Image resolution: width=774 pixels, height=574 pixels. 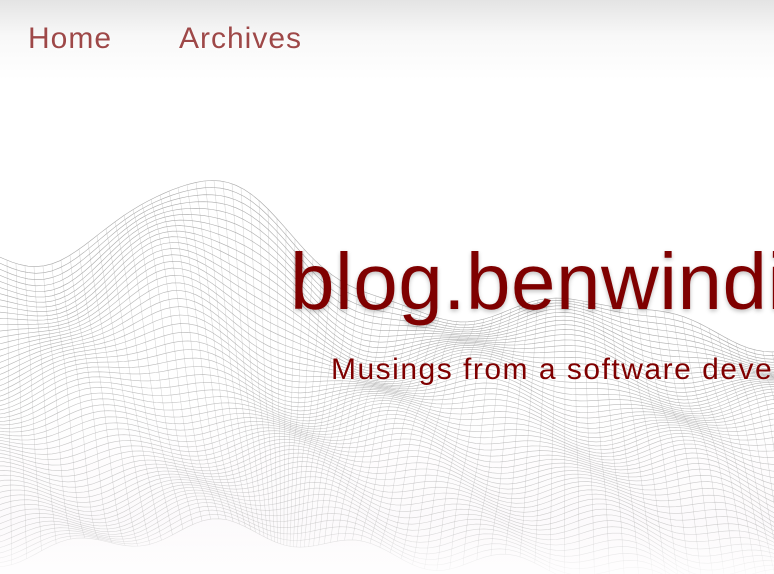 I want to click on nav-home-link: Home, so click(x=70, y=38).